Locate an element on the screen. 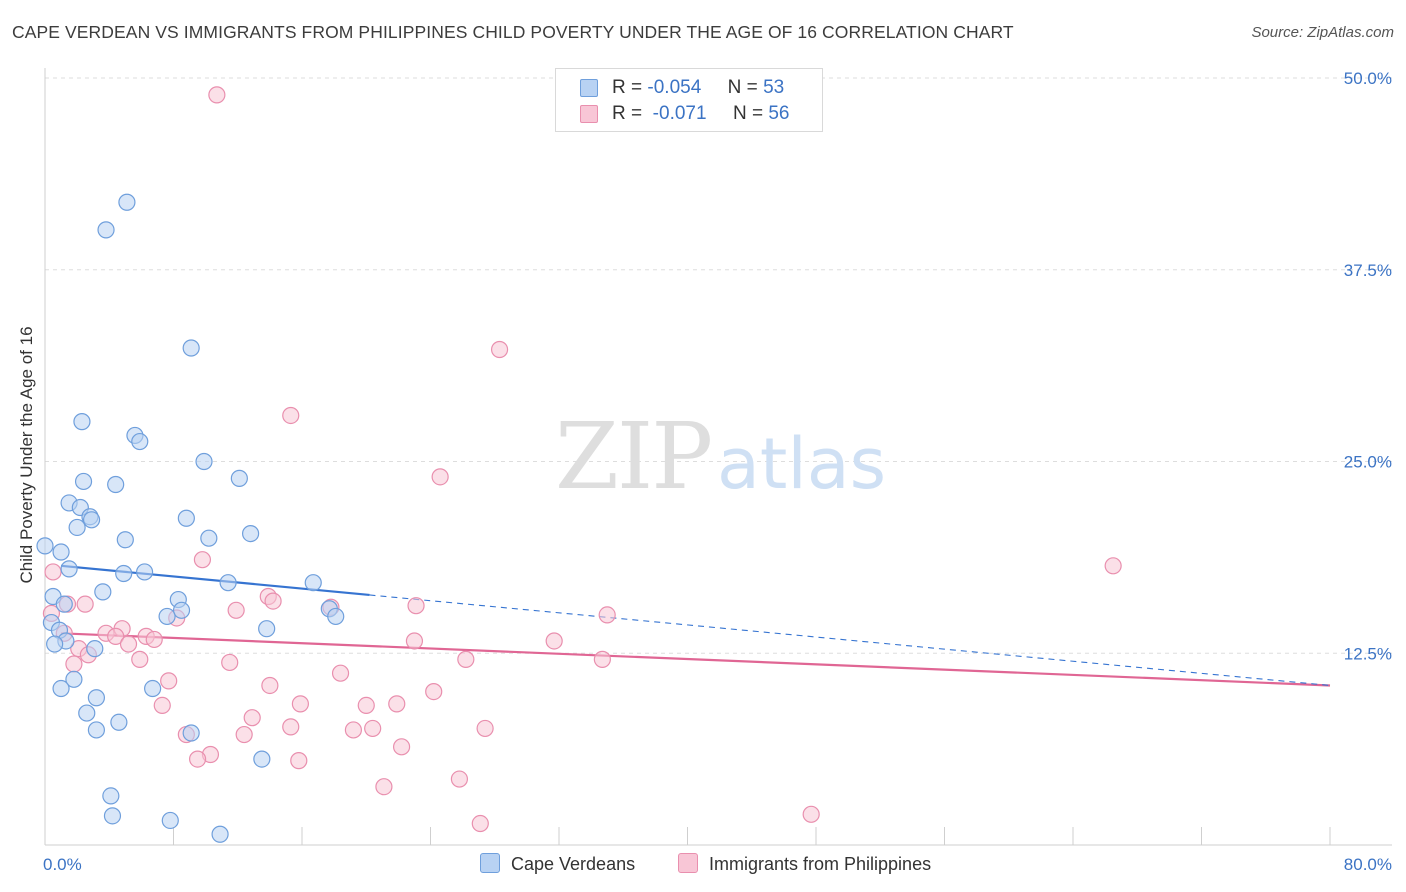  cape-verdean-trend-extension is located at coordinates (850, 640).